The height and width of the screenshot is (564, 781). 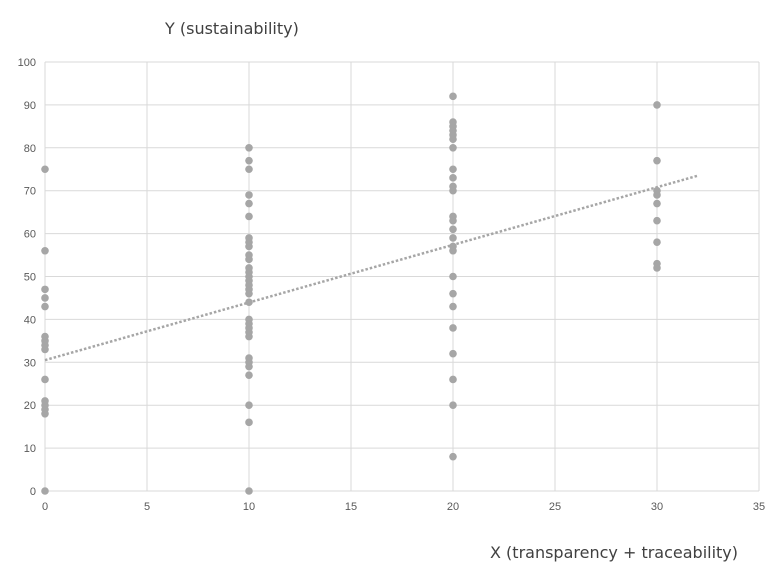 What do you see at coordinates (30, 363) in the screenshot?
I see `y-tick-label: 30` at bounding box center [30, 363].